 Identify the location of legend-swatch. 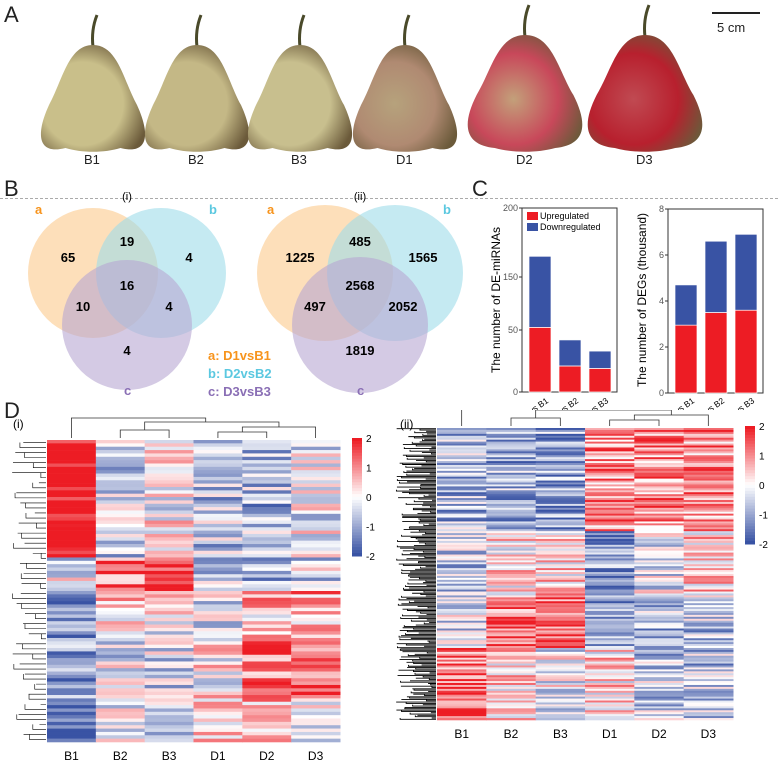
(532, 216).